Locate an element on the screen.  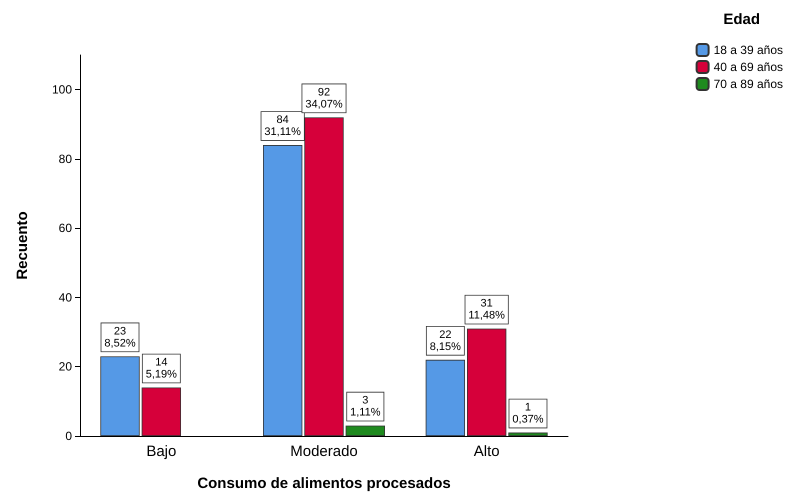
data-label: 92 34,07% is located at coordinates (324, 98).